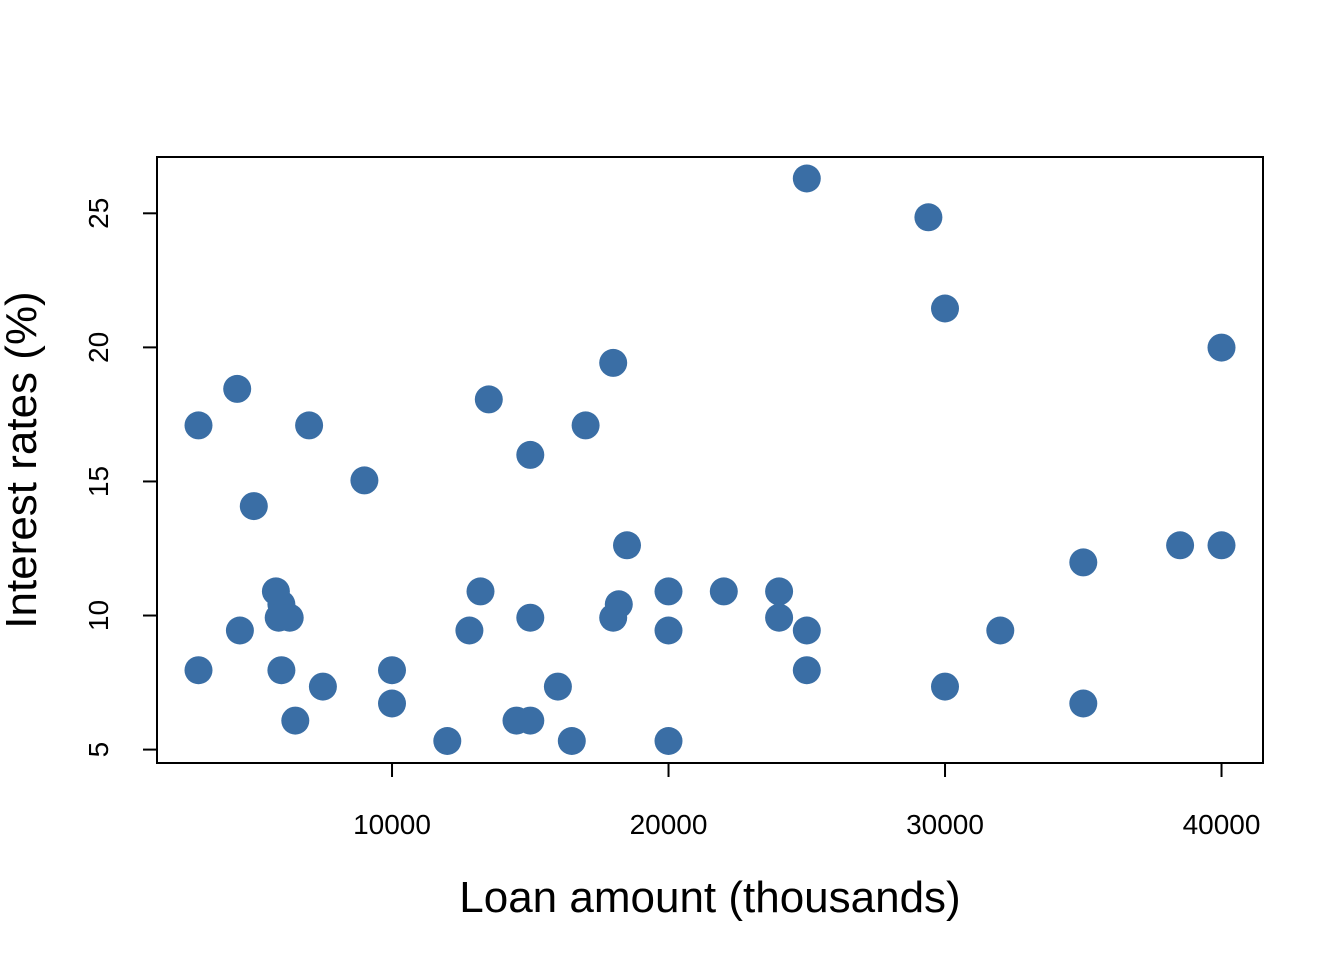  Describe the element at coordinates (98, 615) in the screenshot. I see `y-tick-label: 10` at that location.